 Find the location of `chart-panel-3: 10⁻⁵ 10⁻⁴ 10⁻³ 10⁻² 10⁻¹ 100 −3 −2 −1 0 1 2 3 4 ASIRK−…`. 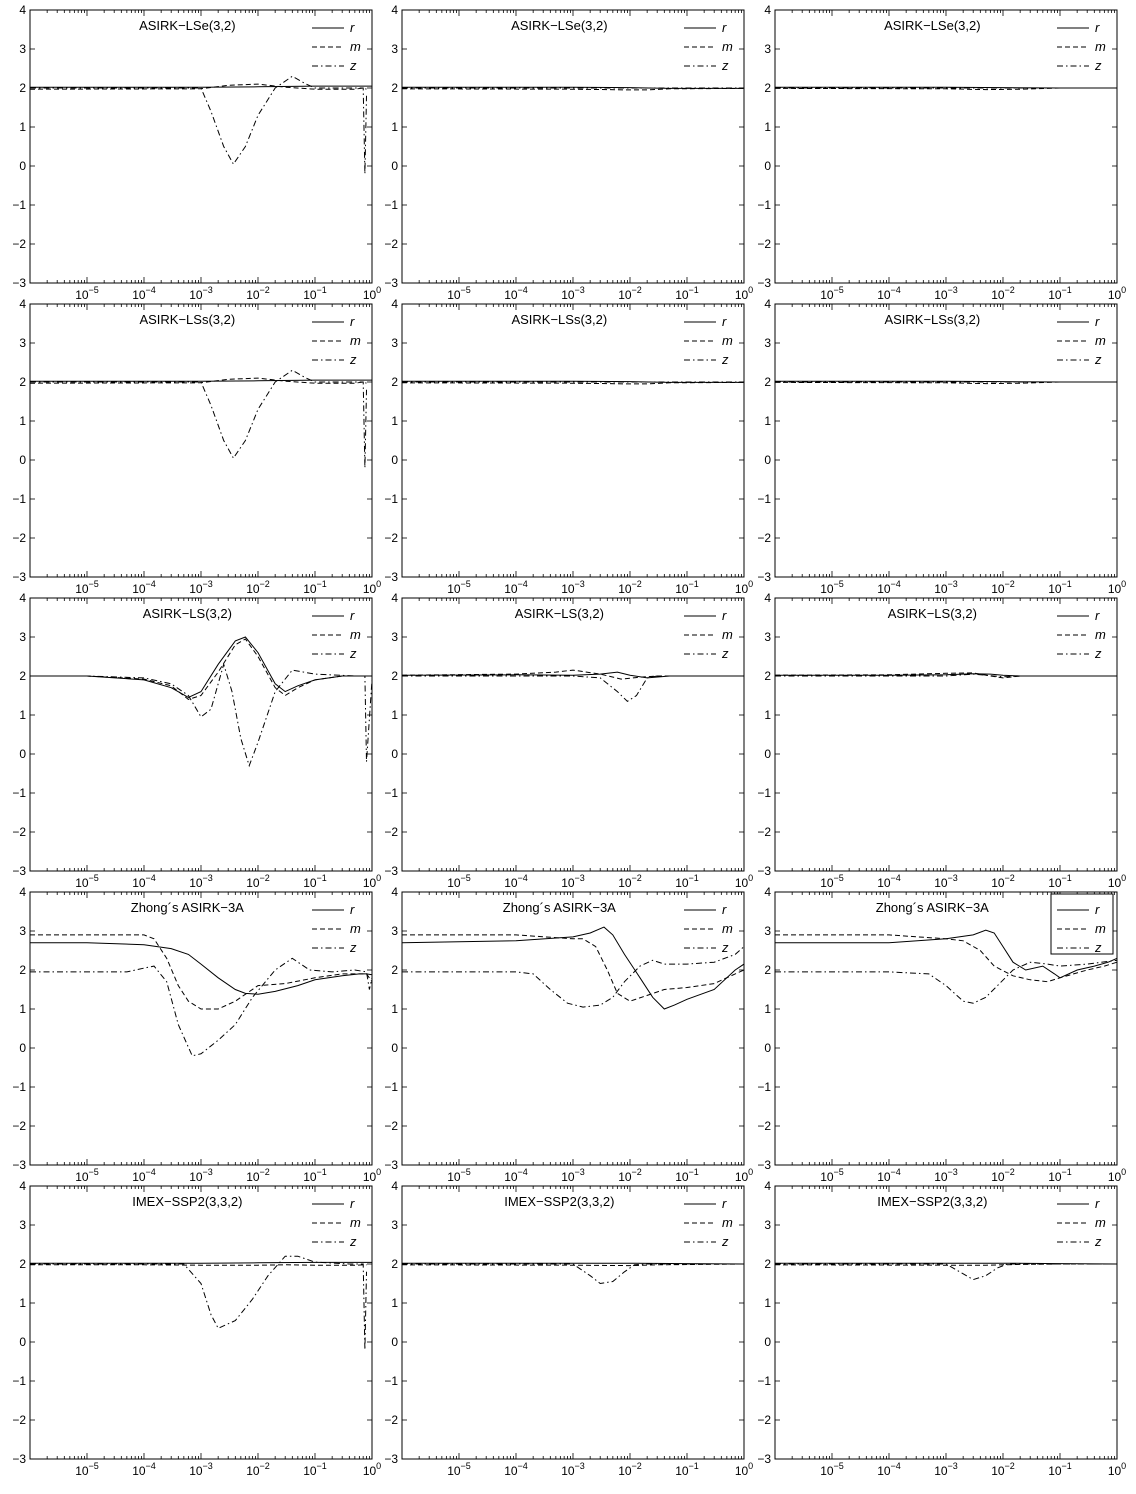

chart-panel-3: 10⁻⁵ 10⁻⁴ 10⁻³ 10⁻² 10⁻¹ 100 −3 −2 −1 0 1 2 3 4 ASIRK−… is located at coordinates (941, 152).